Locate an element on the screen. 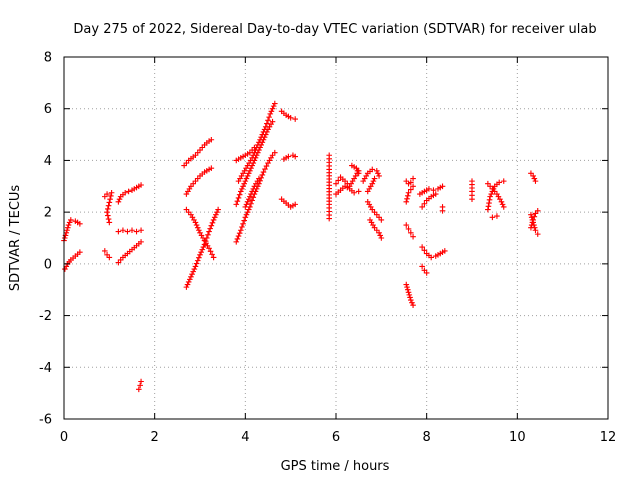 The width and height of the screenshot is (640, 480). y-tick-label: 8 is located at coordinates (48, 58).